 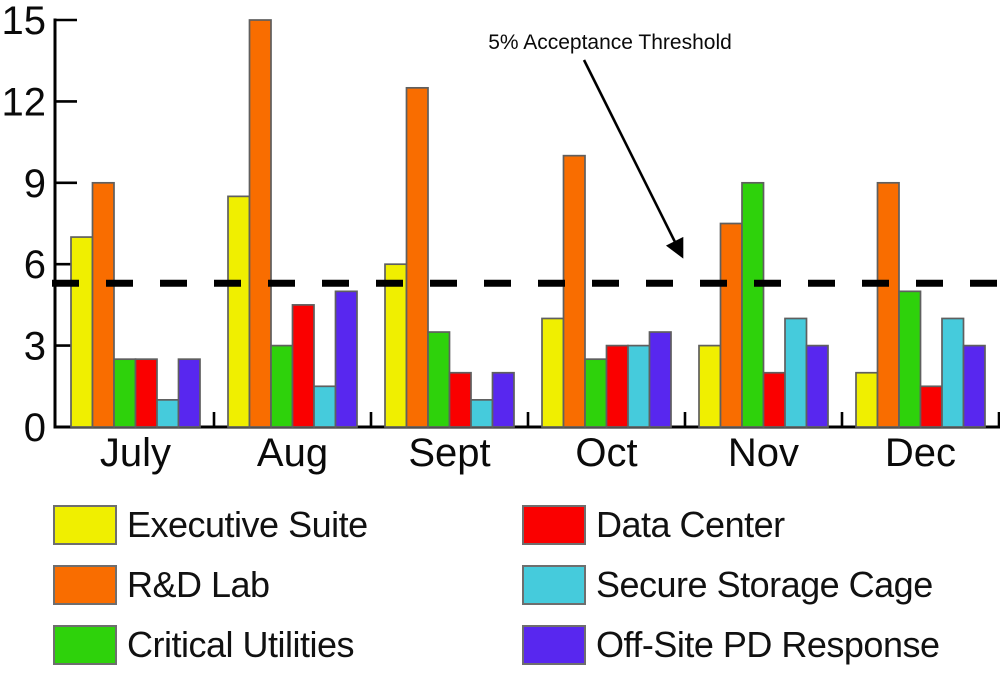 I want to click on x-category-label: Sept, so click(x=449, y=453).